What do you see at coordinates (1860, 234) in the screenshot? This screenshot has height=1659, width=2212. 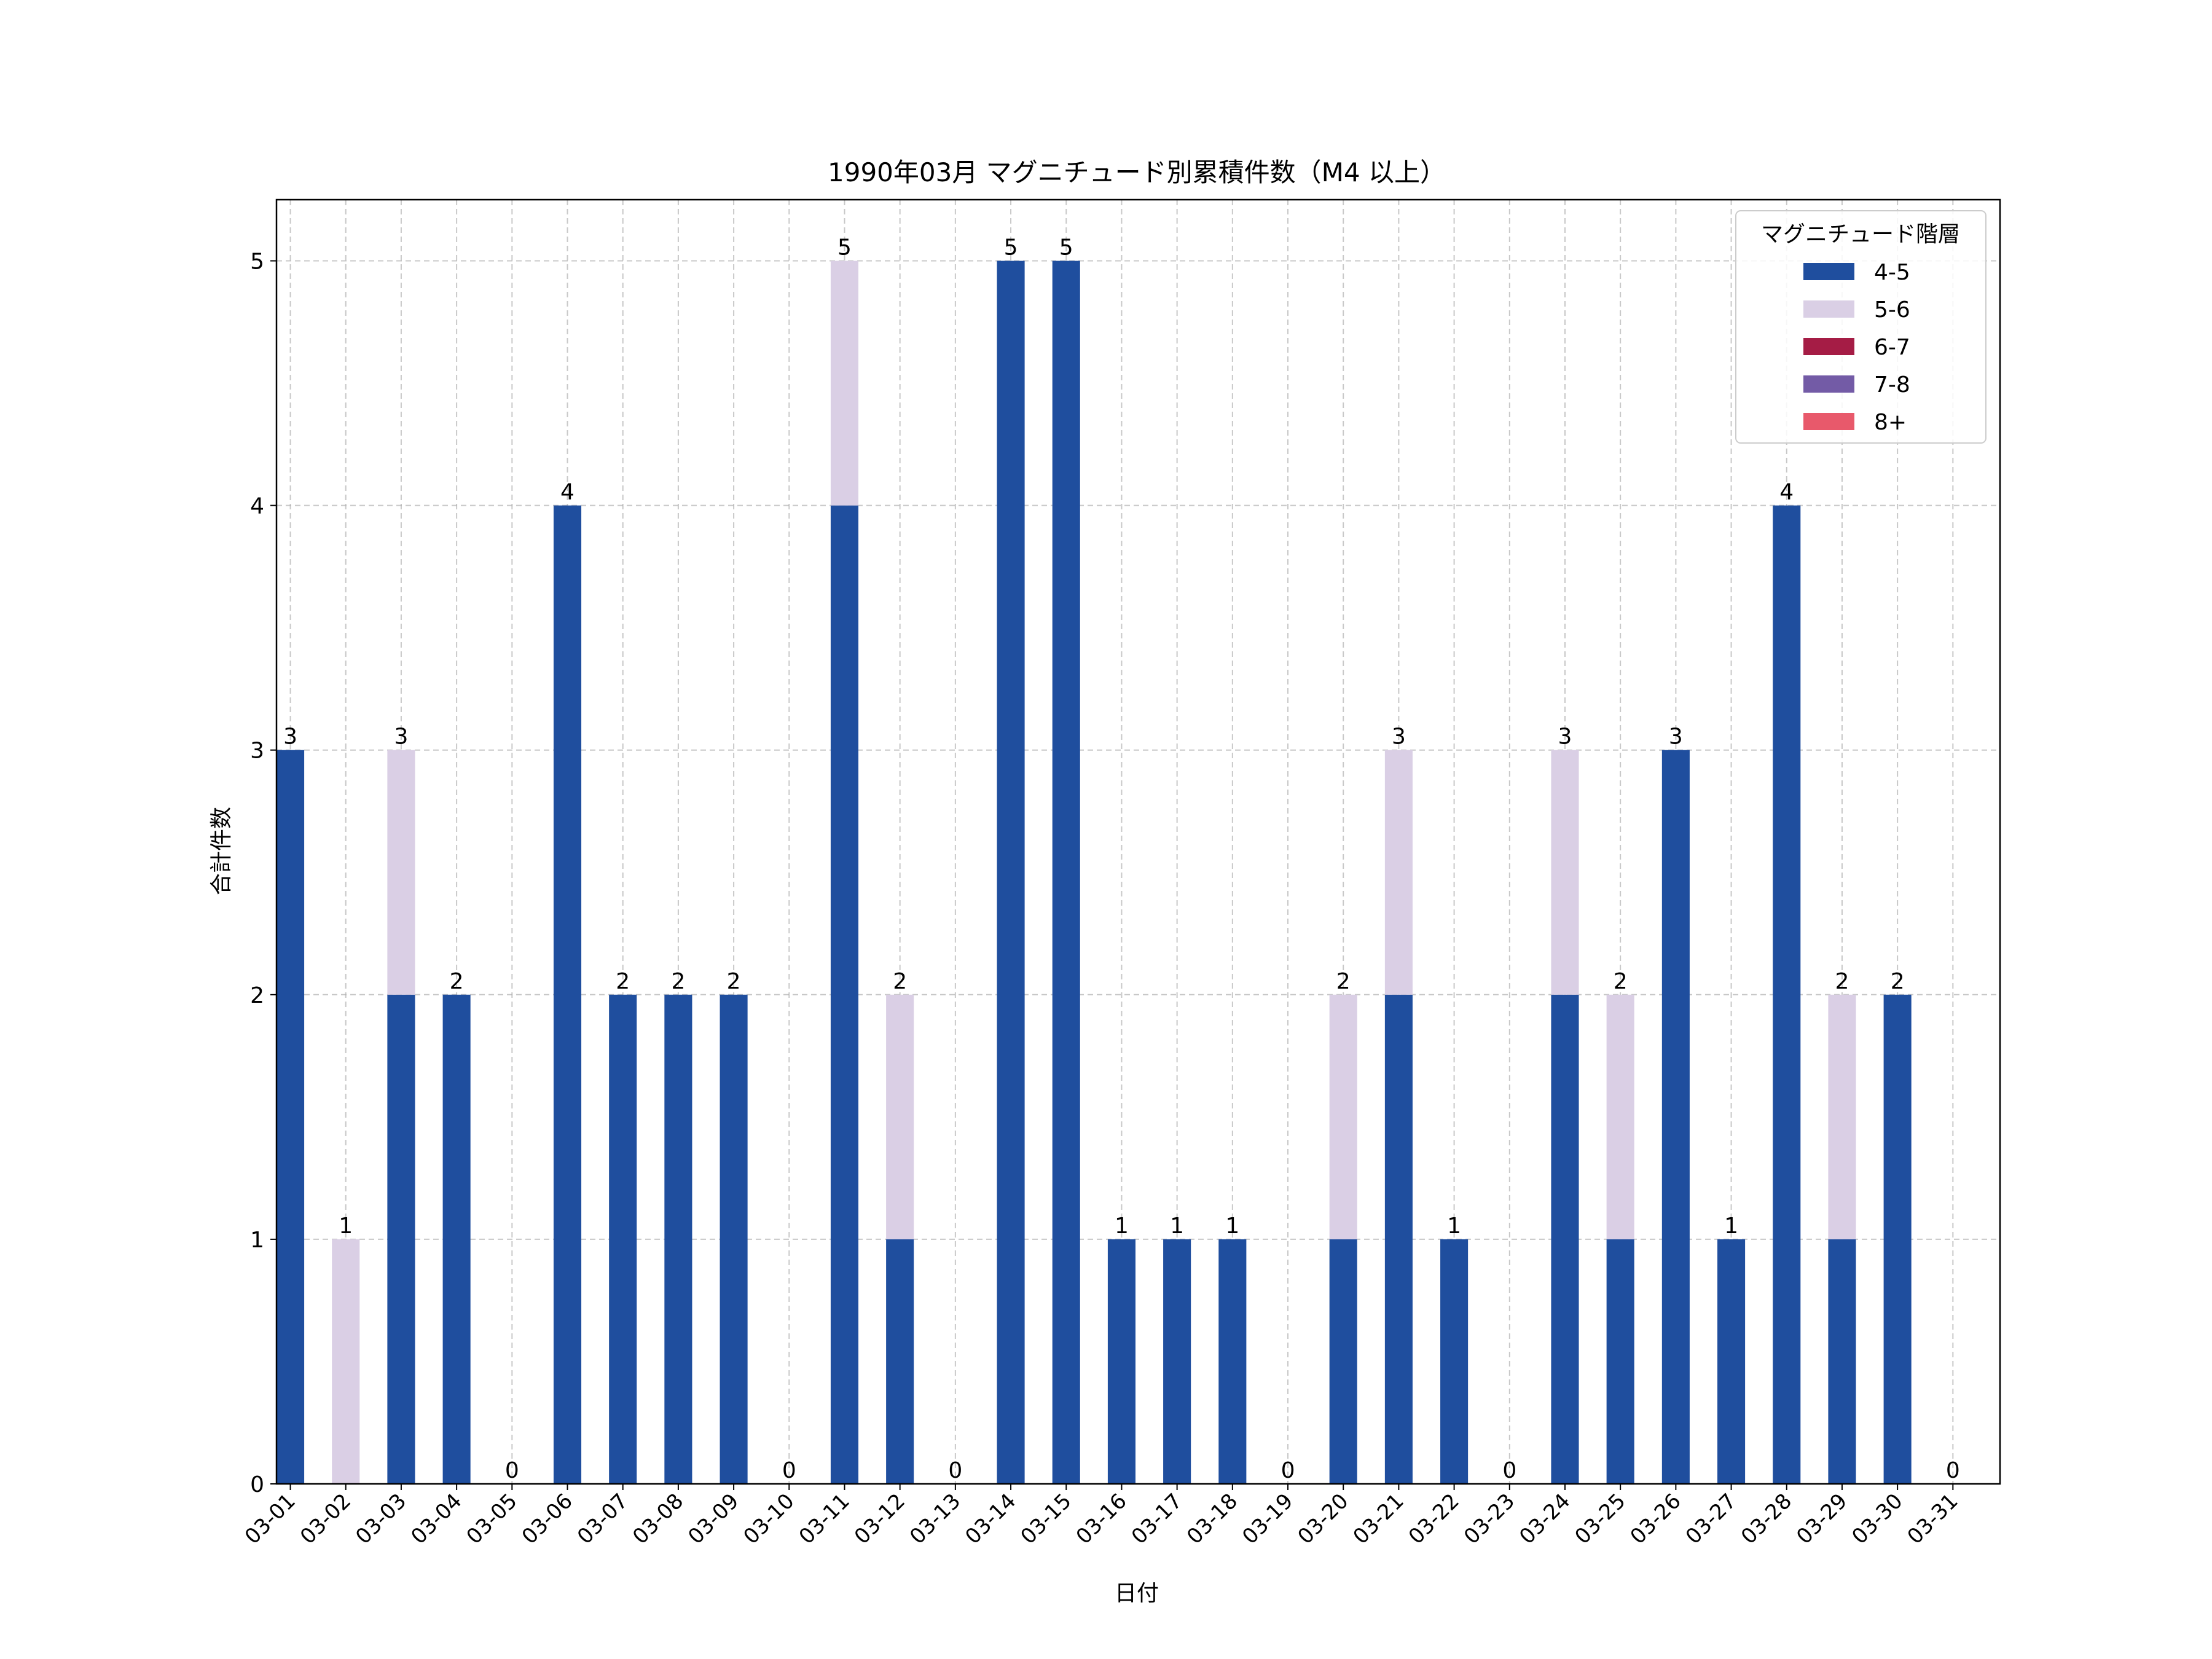 I see `legend-title: マグニチュード階層` at bounding box center [1860, 234].